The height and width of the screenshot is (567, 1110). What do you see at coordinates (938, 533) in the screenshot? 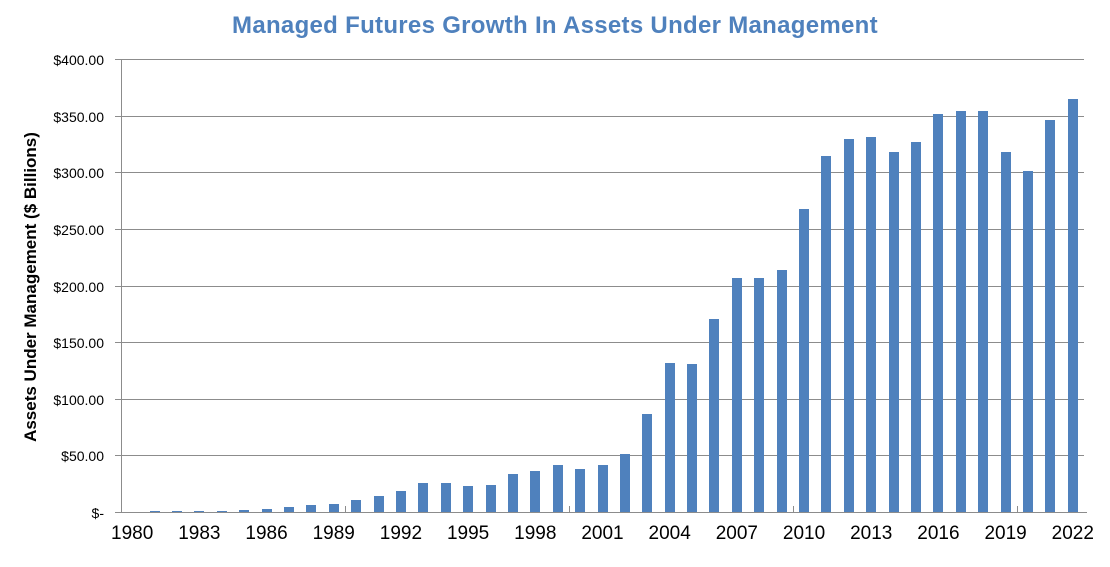
I see `x-tick-label: 2016` at bounding box center [938, 533].